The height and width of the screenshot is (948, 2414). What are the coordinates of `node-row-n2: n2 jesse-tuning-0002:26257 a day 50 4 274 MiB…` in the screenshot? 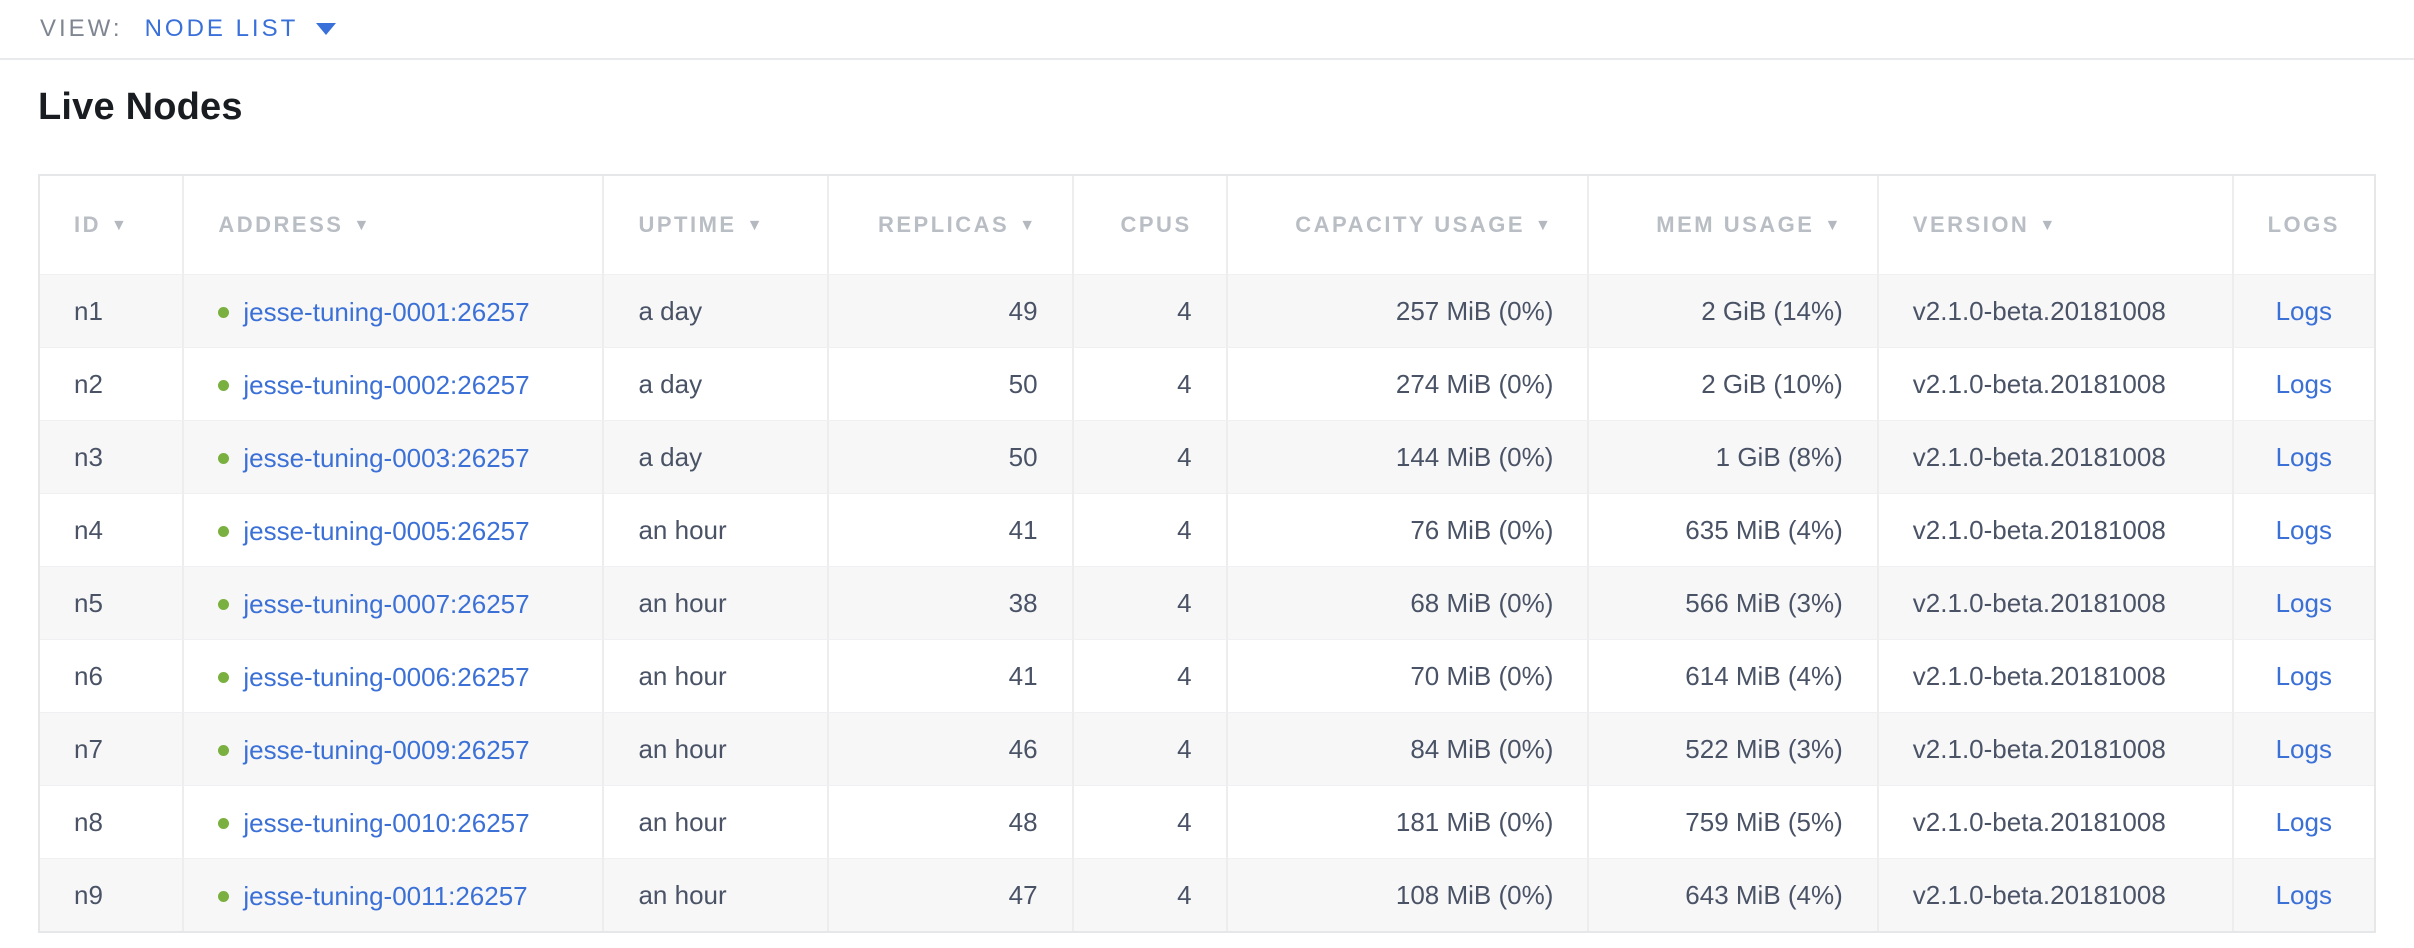 It's located at (1207, 383).